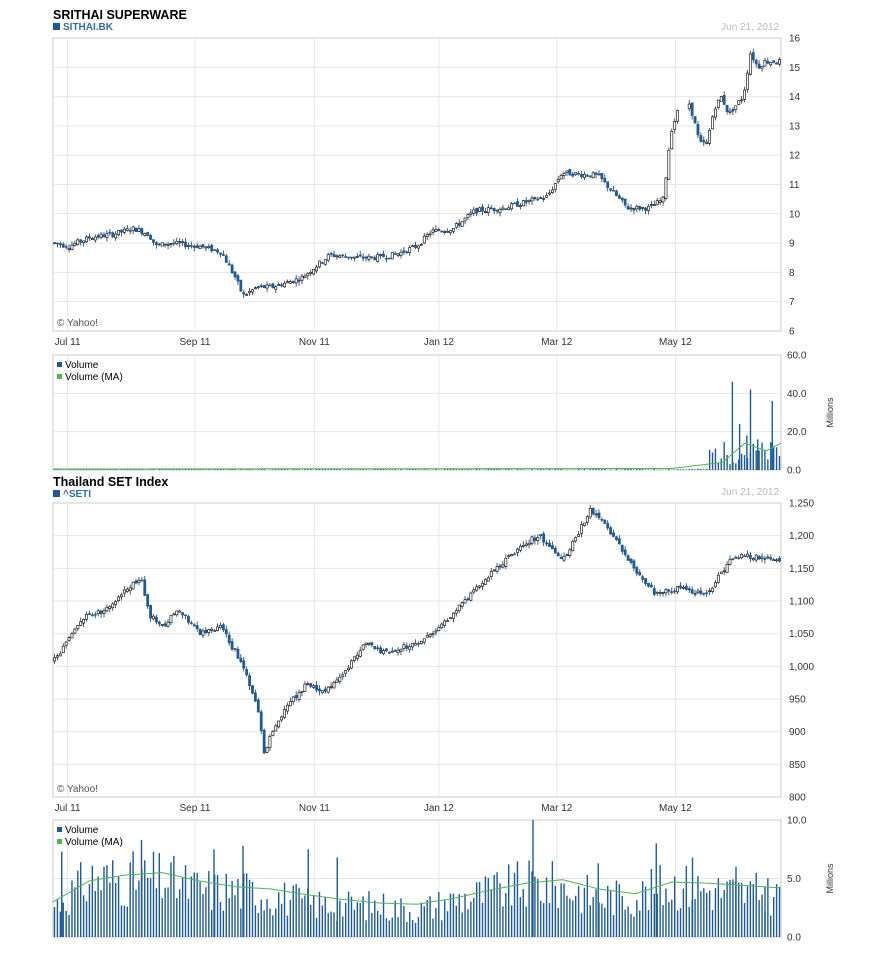 The height and width of the screenshot is (963, 883). Describe the element at coordinates (797, 765) in the screenshot. I see `y-tick-label: 850` at that location.